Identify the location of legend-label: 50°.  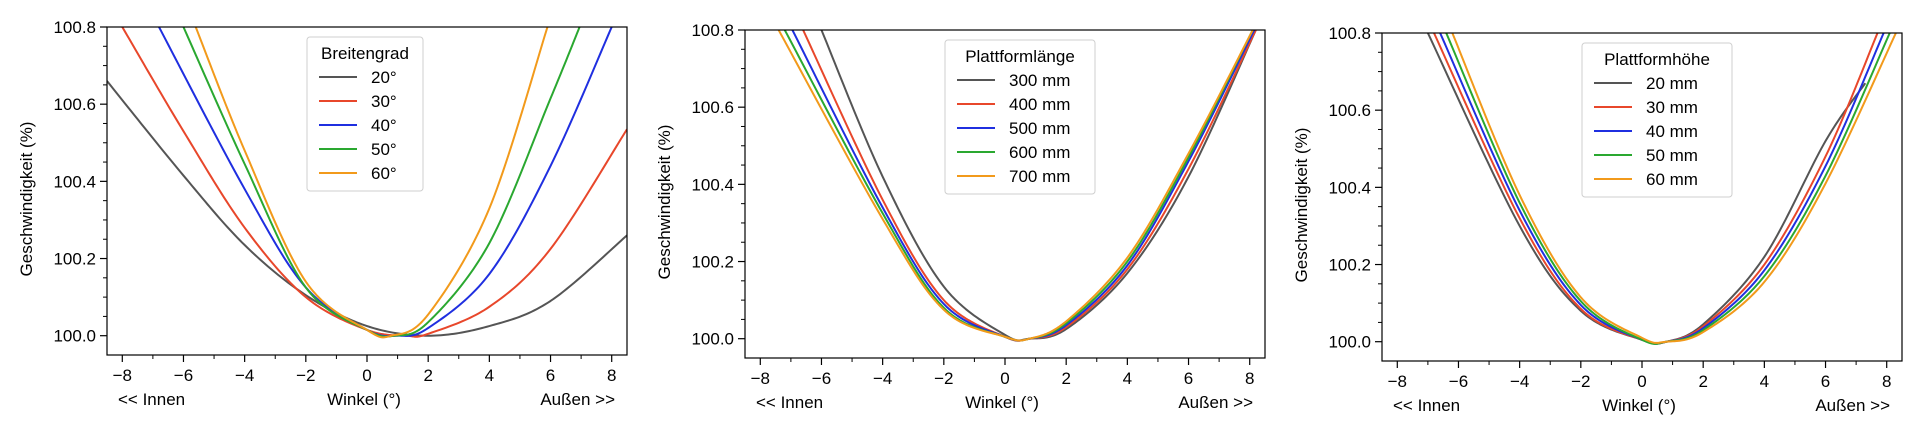
(384, 149).